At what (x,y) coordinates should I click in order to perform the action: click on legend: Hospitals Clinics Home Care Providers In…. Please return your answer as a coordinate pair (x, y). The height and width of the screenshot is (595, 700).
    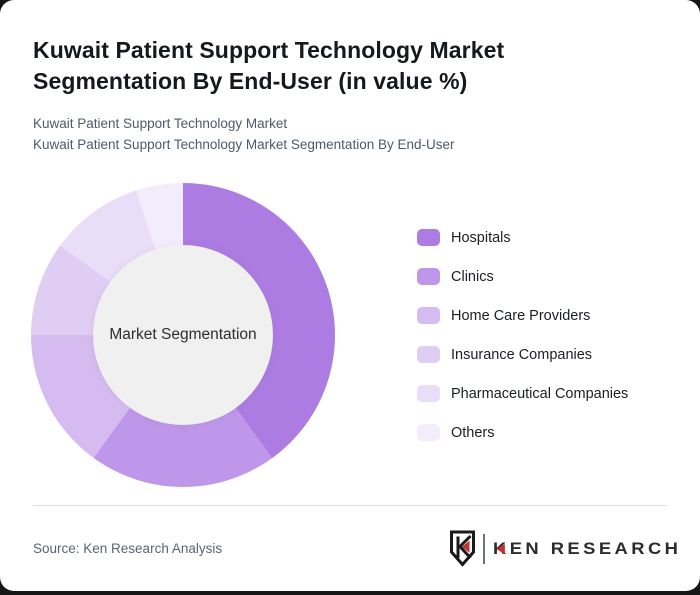
    Looking at the image, I should click on (522, 335).